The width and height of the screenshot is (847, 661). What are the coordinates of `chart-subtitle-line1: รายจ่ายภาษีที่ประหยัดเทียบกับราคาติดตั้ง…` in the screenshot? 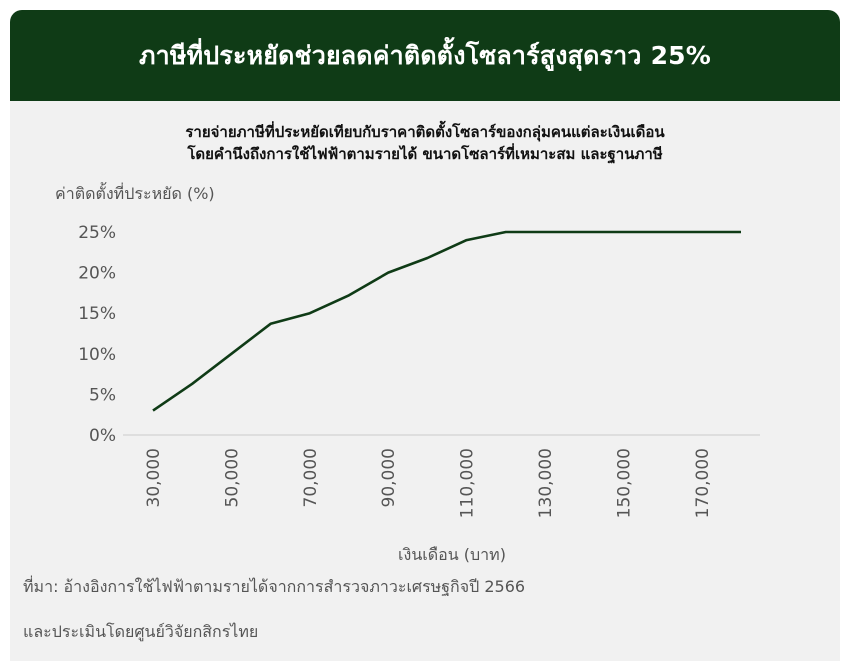 It's located at (425, 132).